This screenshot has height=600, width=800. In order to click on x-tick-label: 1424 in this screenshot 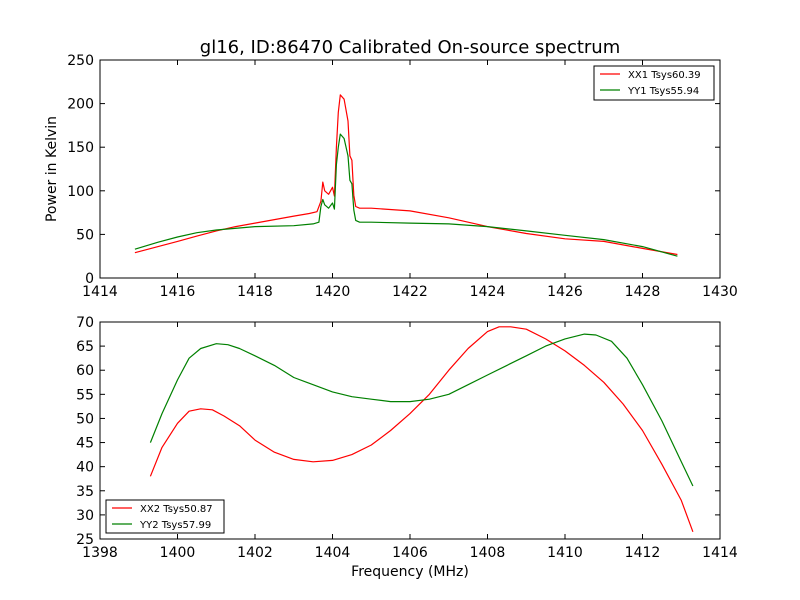, I will do `click(488, 292)`.